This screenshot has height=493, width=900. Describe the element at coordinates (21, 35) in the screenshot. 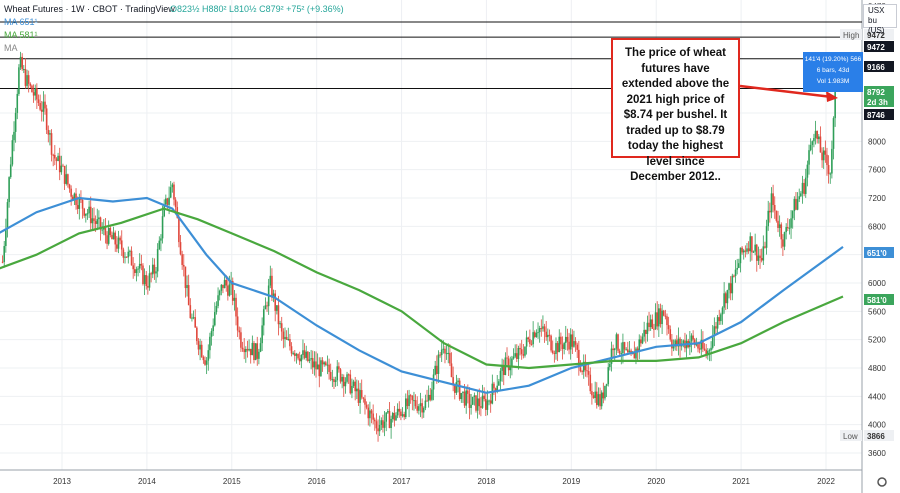

I see `ma-legend-green: MA 581¹` at that location.